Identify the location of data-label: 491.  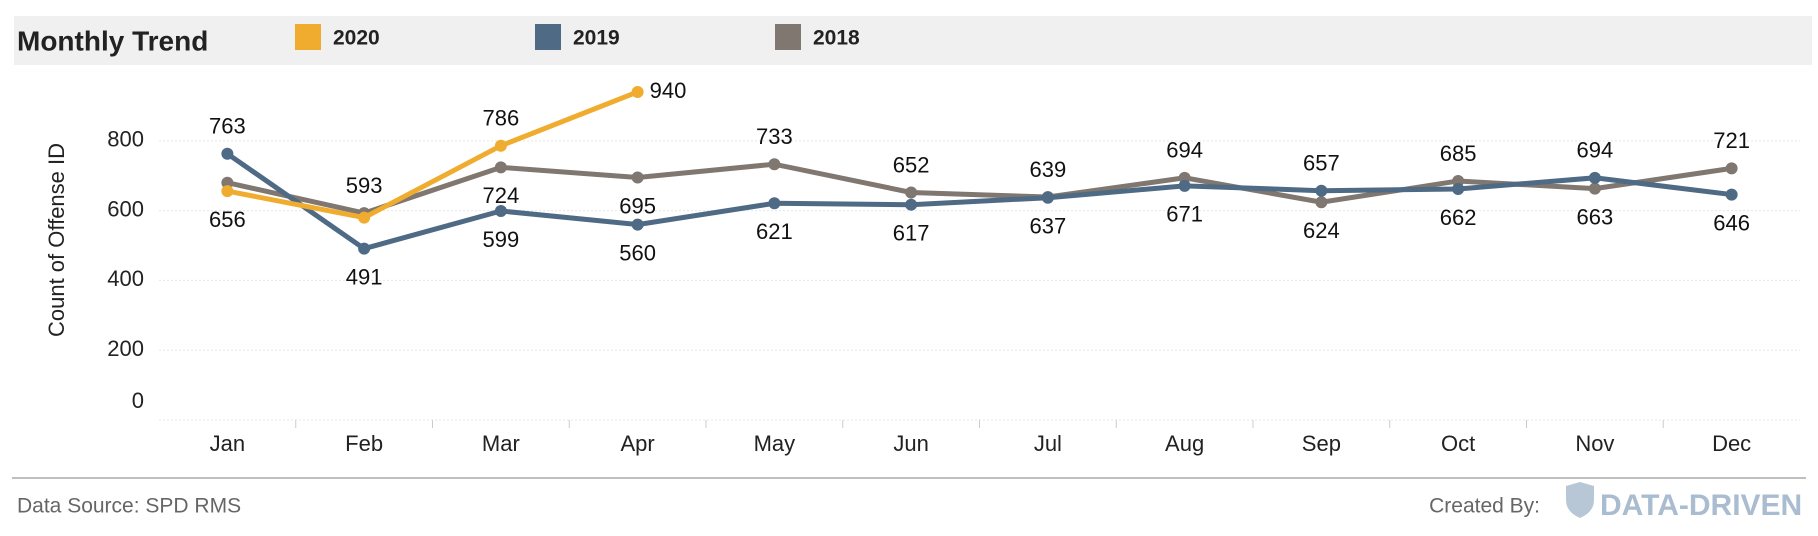
(364, 276).